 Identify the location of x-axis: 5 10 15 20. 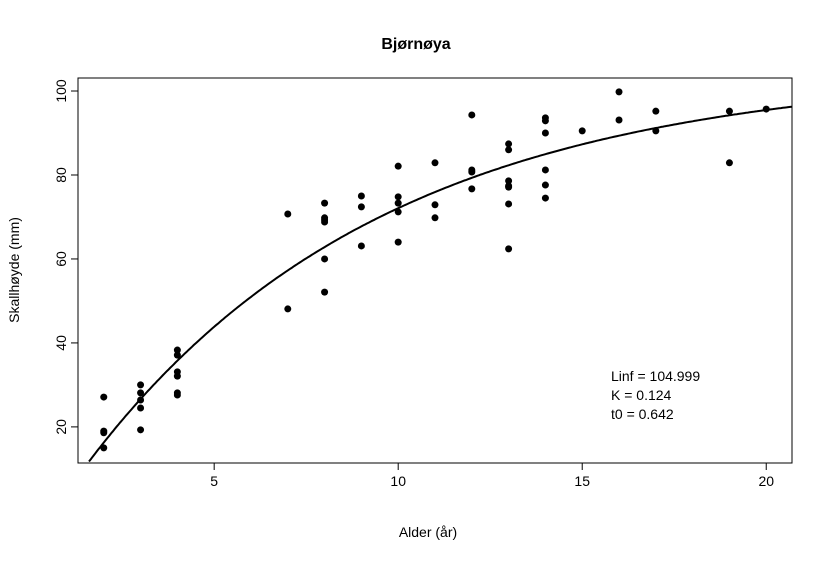
(492, 476).